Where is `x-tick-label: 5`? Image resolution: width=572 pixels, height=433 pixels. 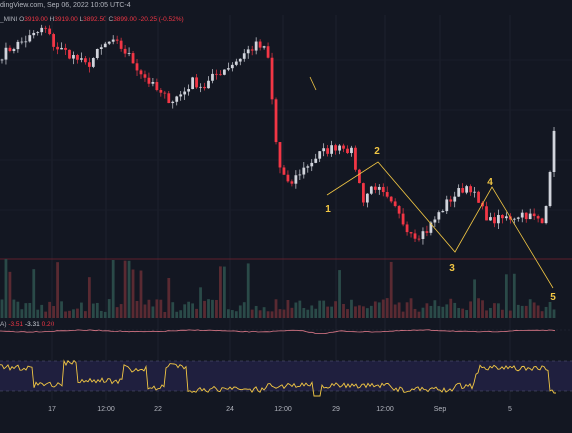
x-tick-label: 5 is located at coordinates (510, 409).